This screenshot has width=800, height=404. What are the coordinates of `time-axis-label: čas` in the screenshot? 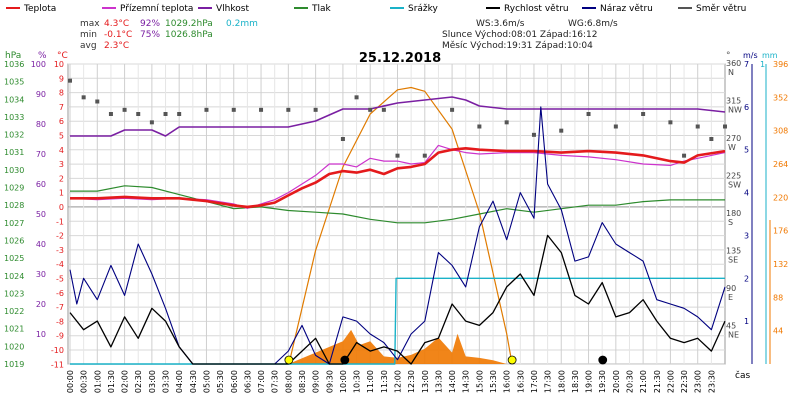 It's located at (742, 375).